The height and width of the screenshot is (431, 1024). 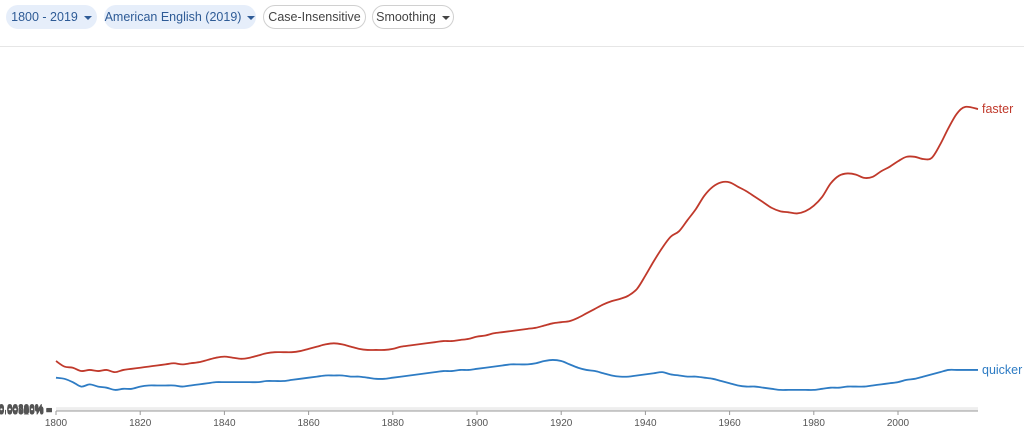 I want to click on corpus-label: American English (2019), so click(x=173, y=17).